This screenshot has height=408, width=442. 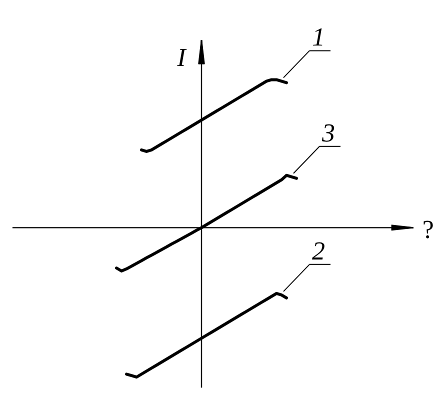 What do you see at coordinates (318, 37) in the screenshot?
I see `series-label: 1` at bounding box center [318, 37].